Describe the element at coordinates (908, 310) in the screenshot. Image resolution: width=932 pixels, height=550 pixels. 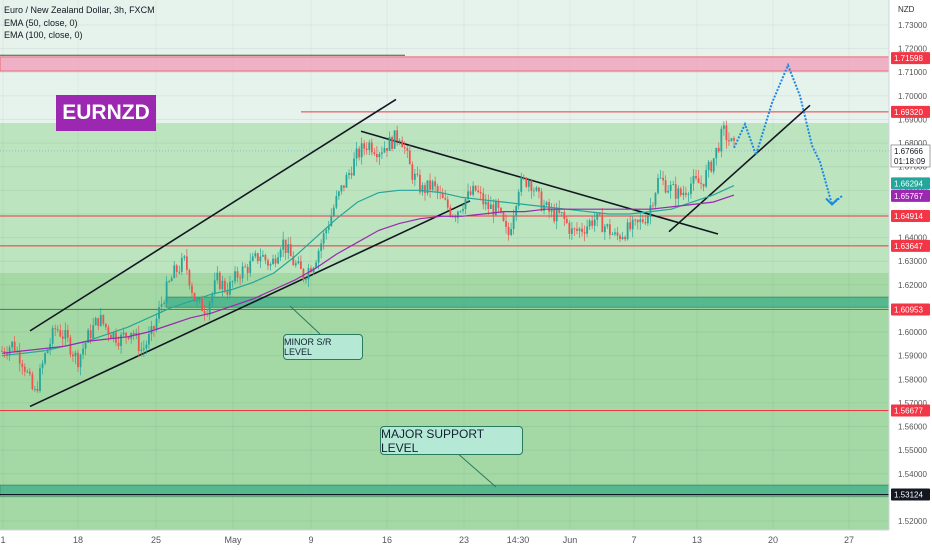
I see `price-level-tag-label: 1.60953` at that location.